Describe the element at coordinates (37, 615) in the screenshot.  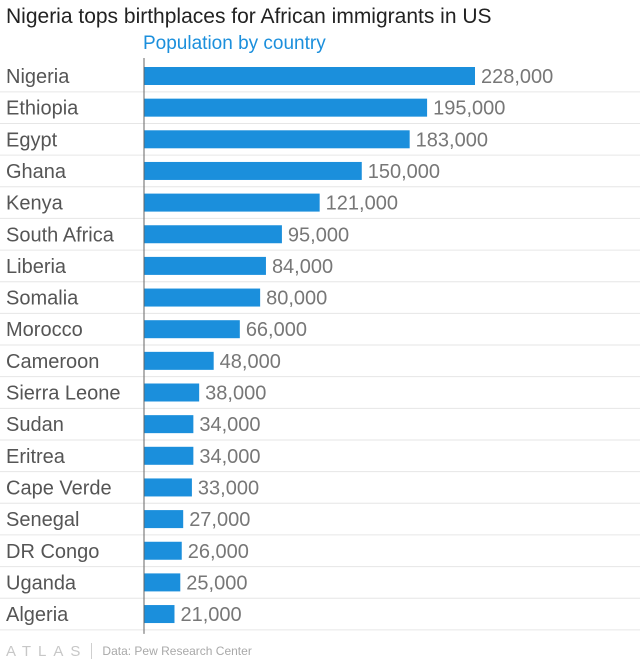
I see `category-label: Algeria` at that location.